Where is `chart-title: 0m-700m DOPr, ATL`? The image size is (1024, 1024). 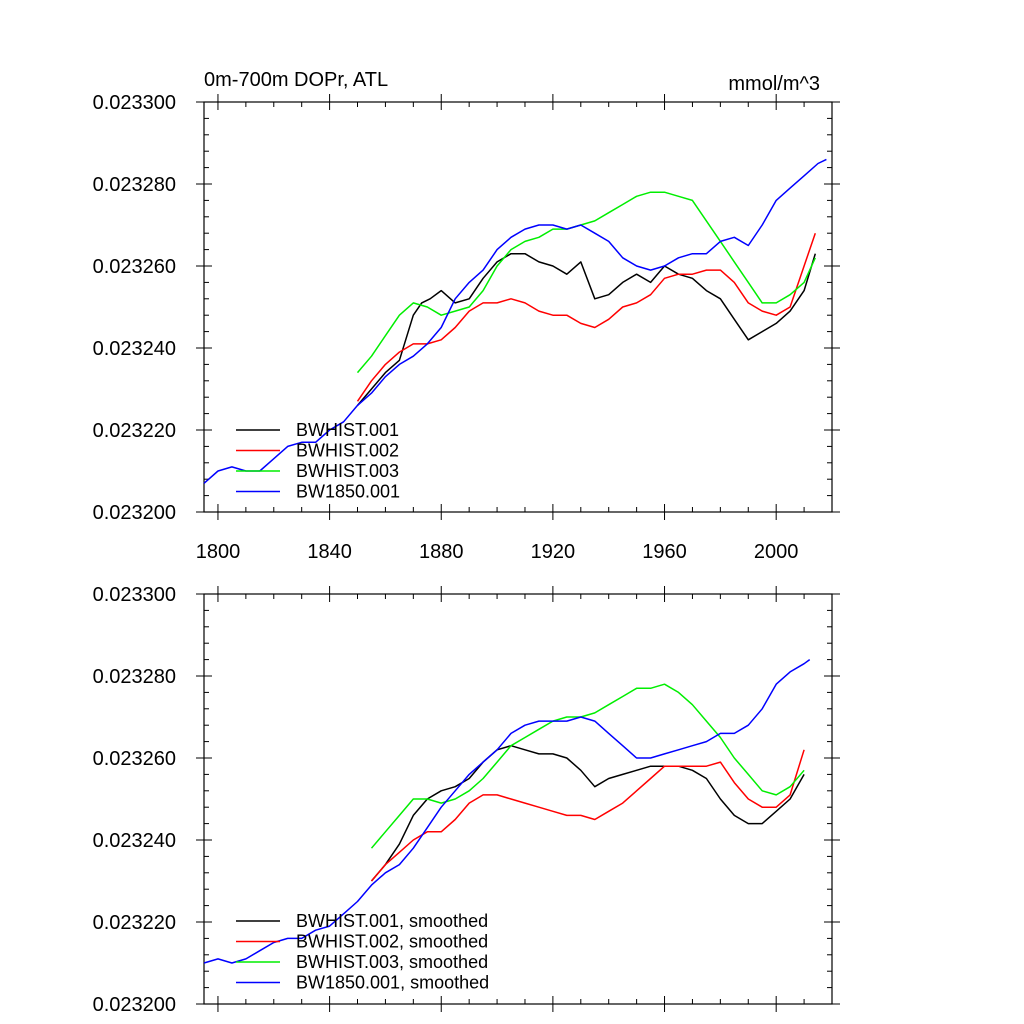
chart-title: 0m-700m DOPr, ATL is located at coordinates (296, 80).